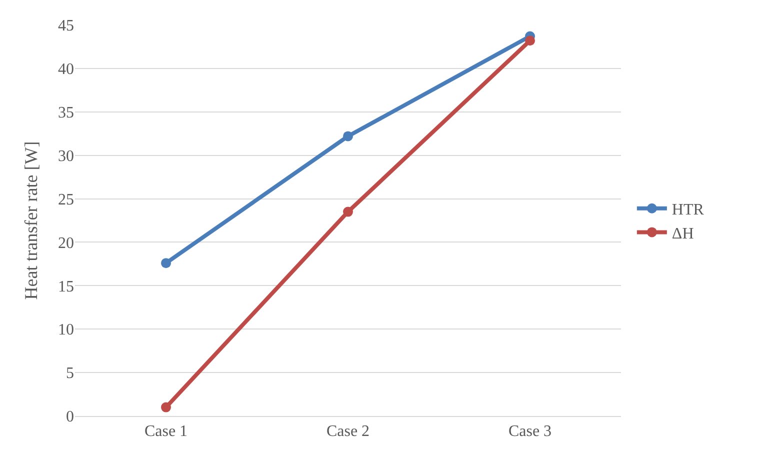 This screenshot has width=761, height=456. I want to click on y-tick-label: 40, so click(66, 69).